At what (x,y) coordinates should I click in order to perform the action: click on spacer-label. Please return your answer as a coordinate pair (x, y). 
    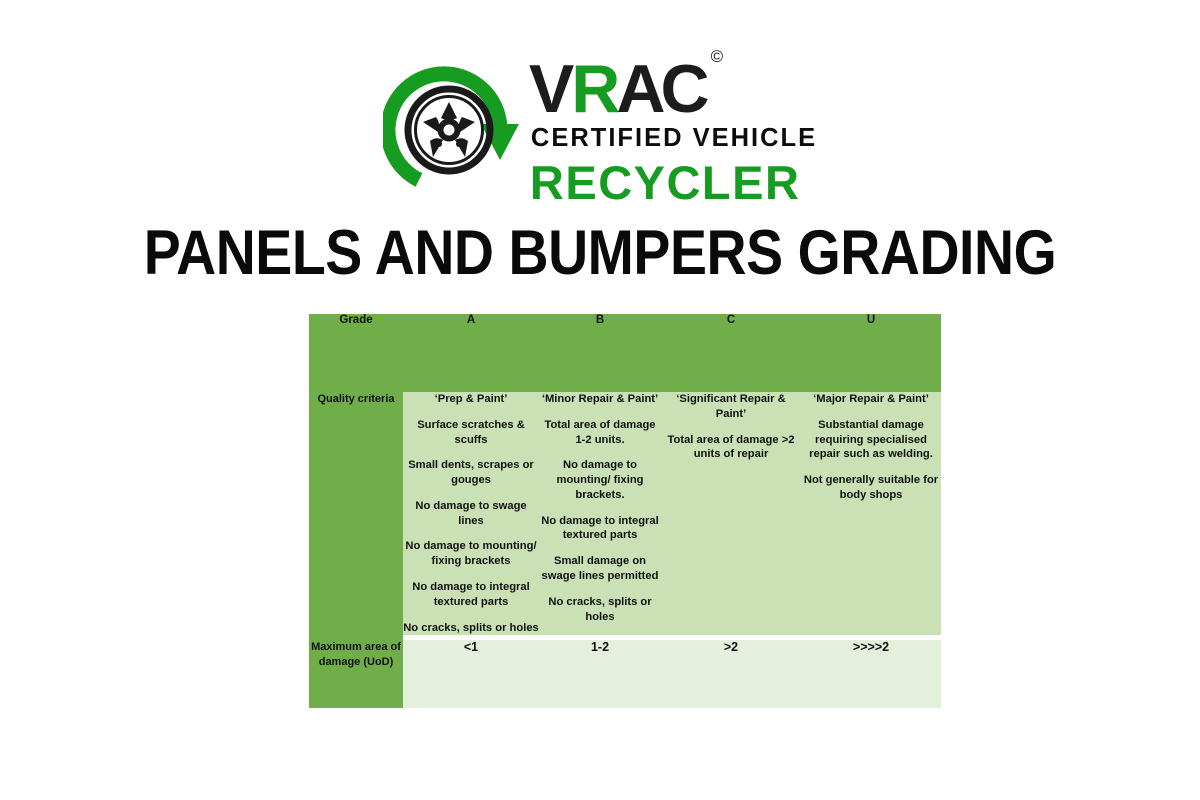
    Looking at the image, I should click on (356, 638).